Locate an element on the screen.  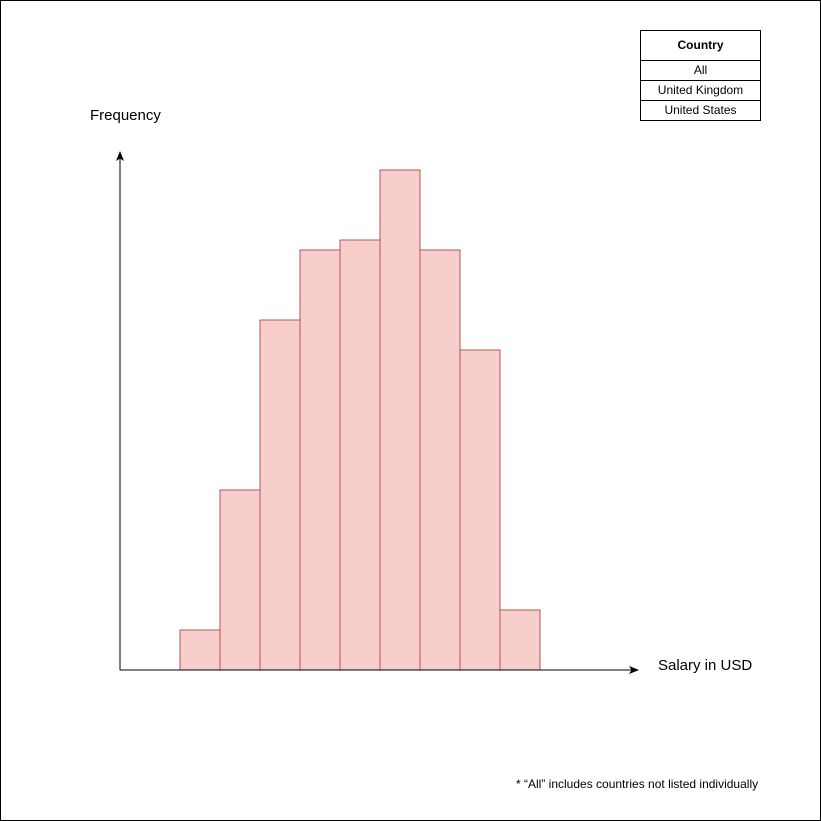
legend-title: Country is located at coordinates (700, 46).